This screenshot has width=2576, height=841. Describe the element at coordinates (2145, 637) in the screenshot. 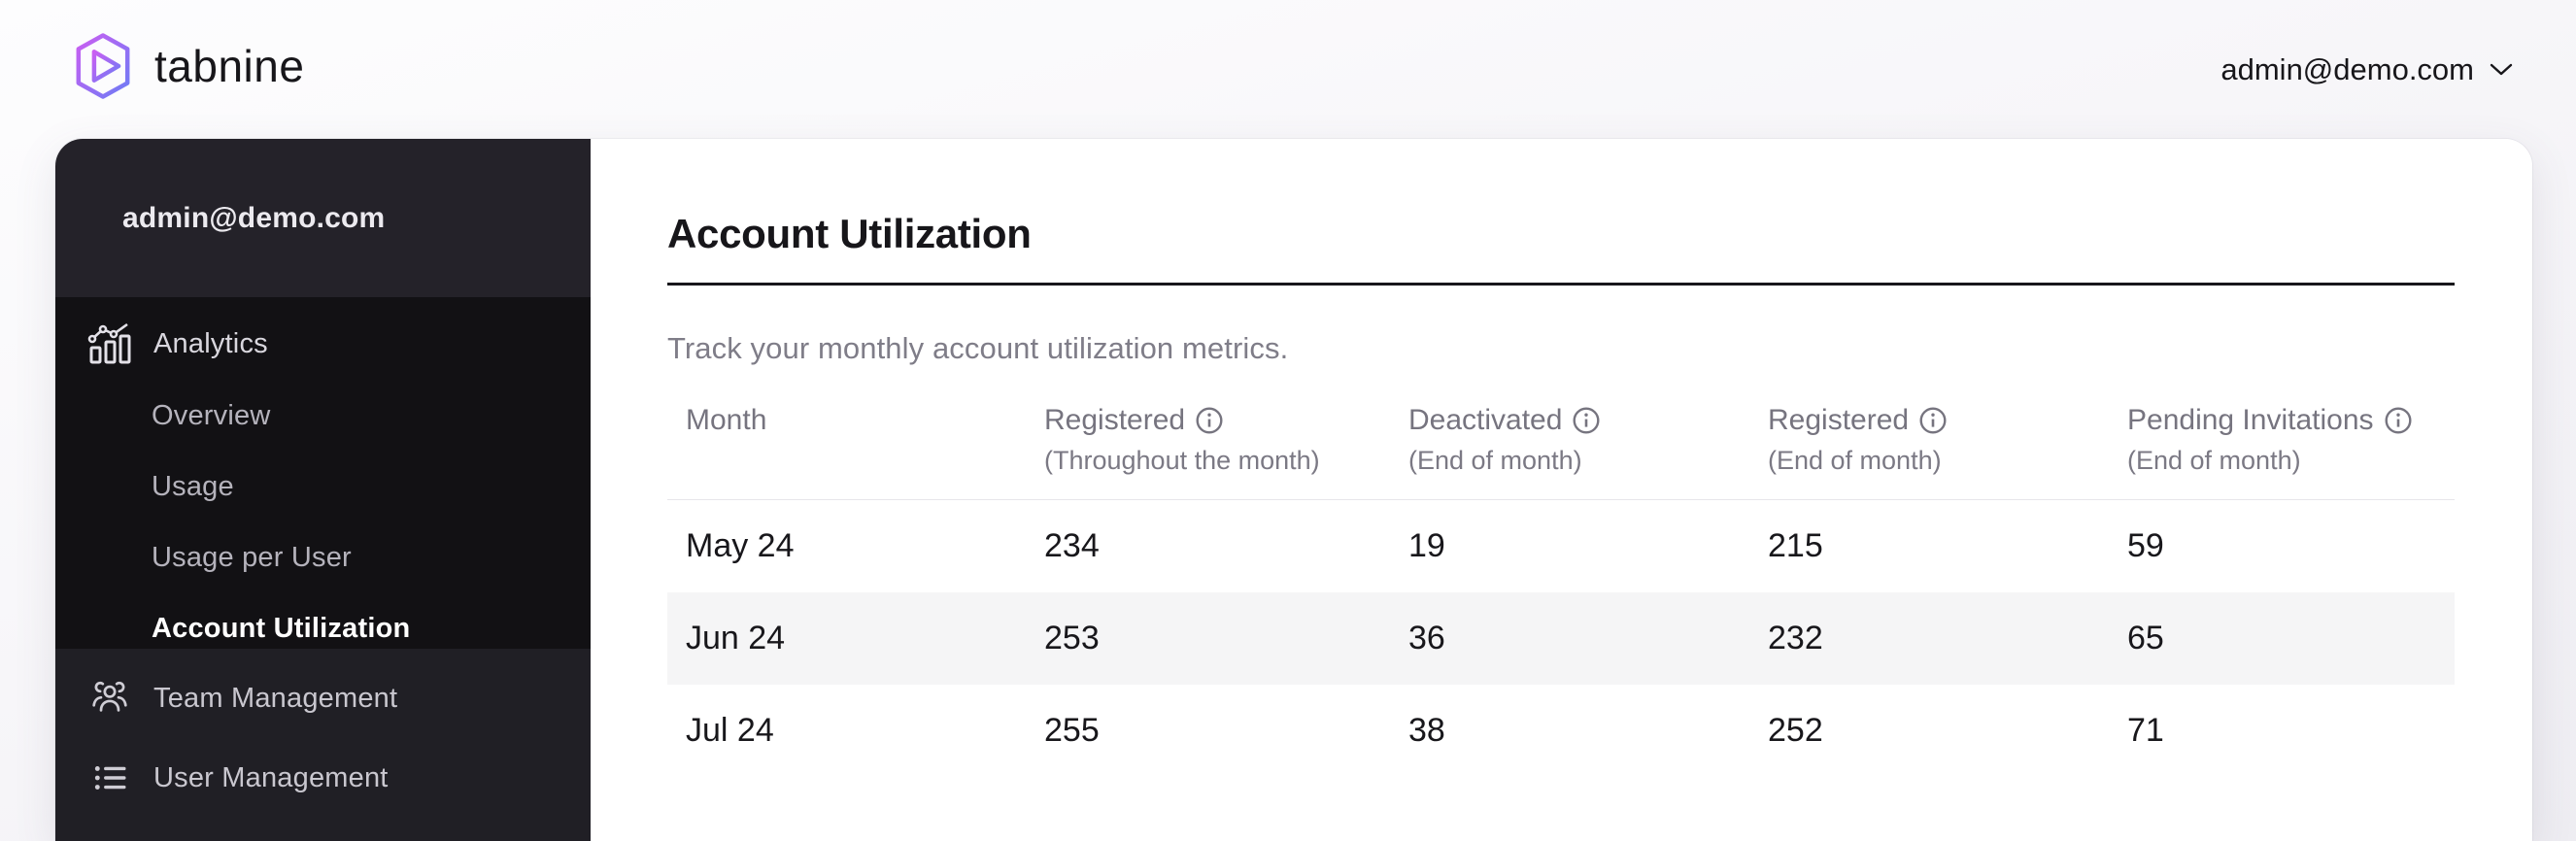

I see `table-cell: 65` at that location.